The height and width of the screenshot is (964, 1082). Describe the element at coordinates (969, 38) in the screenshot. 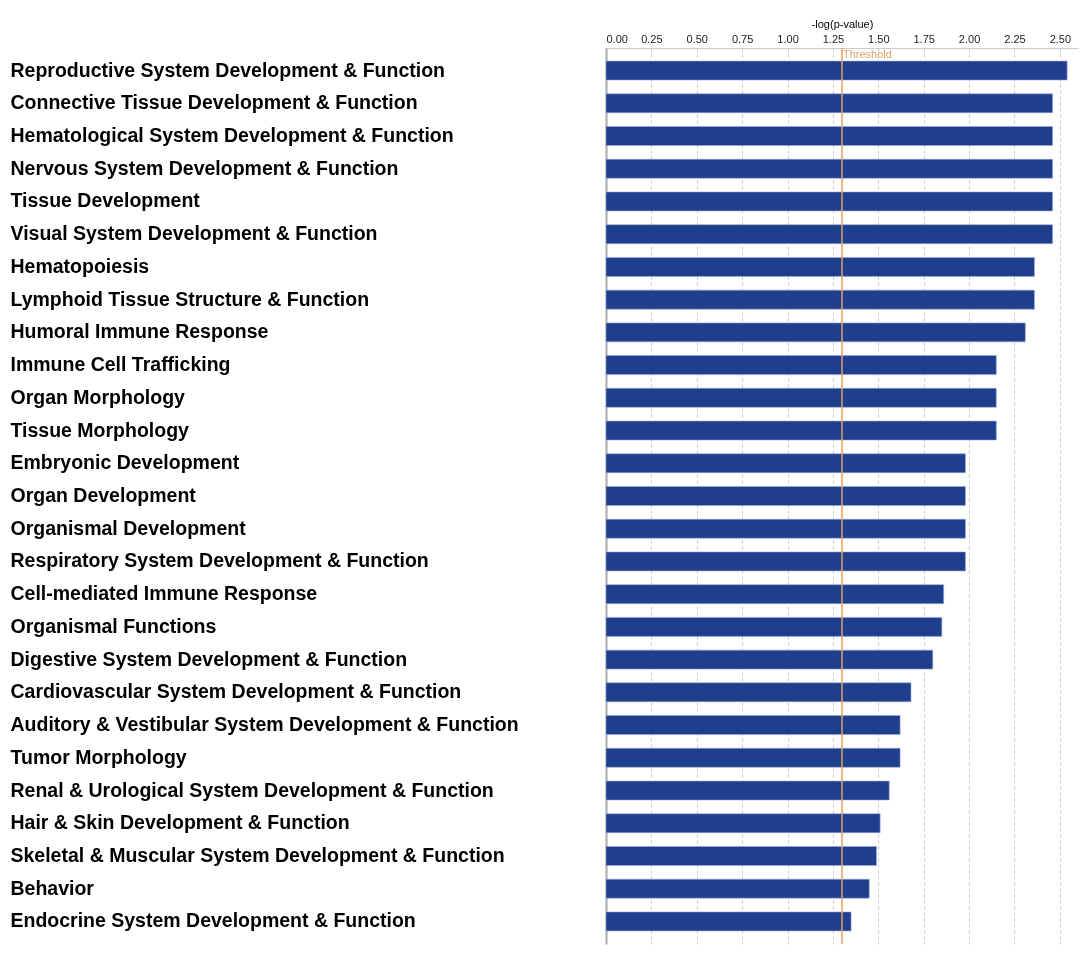

I see `x-tick-label: 2.00` at that location.